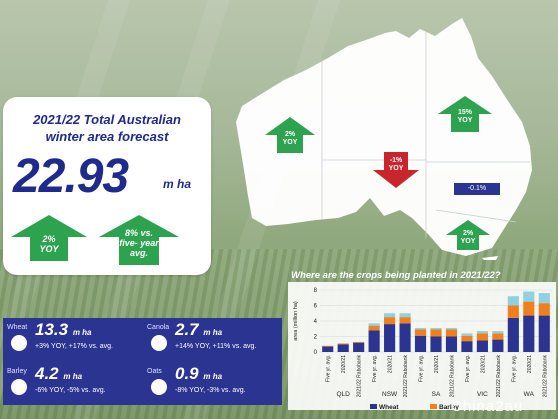 This screenshot has width=558, height=419. I want to click on state-label: VIC, so click(482, 394).